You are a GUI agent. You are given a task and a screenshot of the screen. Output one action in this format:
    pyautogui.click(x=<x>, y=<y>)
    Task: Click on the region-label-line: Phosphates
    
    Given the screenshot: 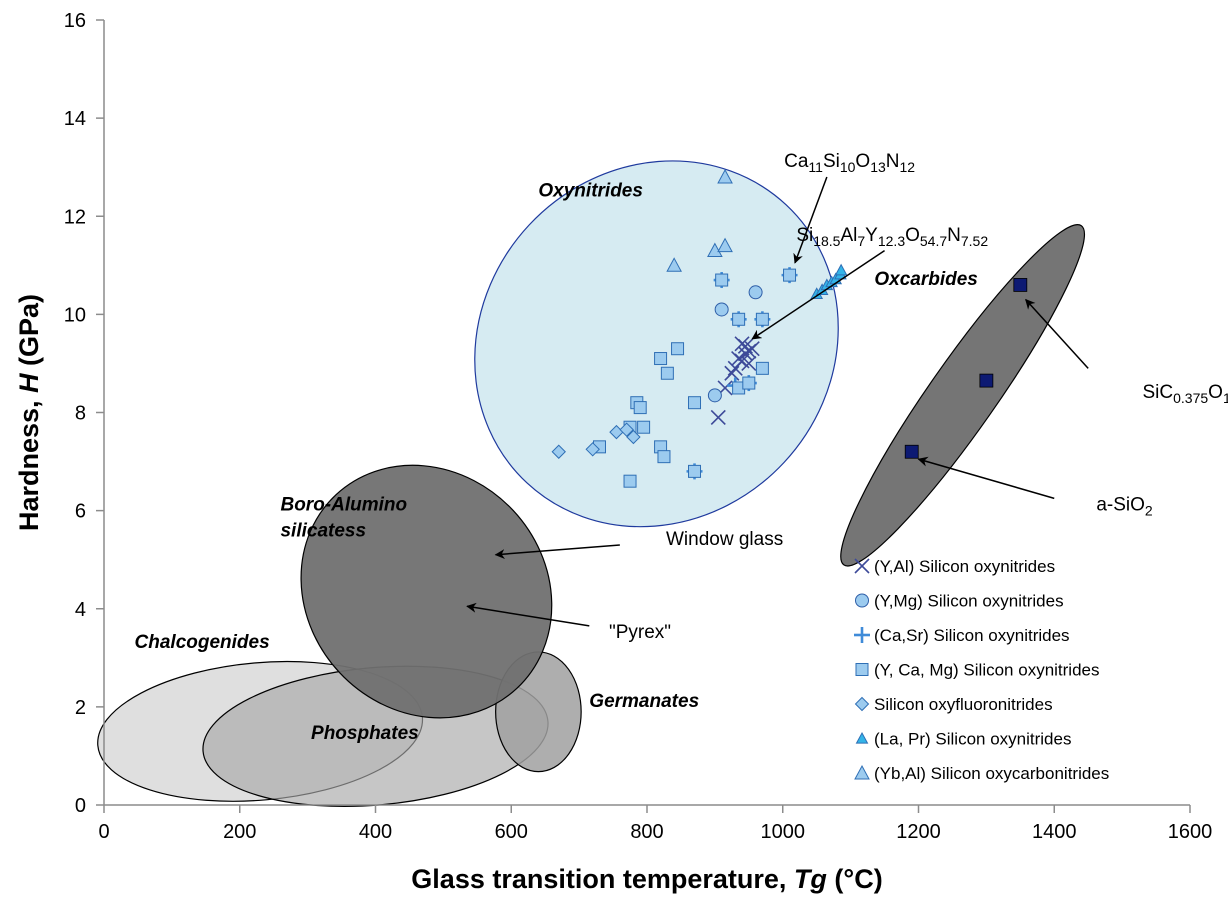 What is the action you would take?
    pyautogui.click(x=365, y=733)
    